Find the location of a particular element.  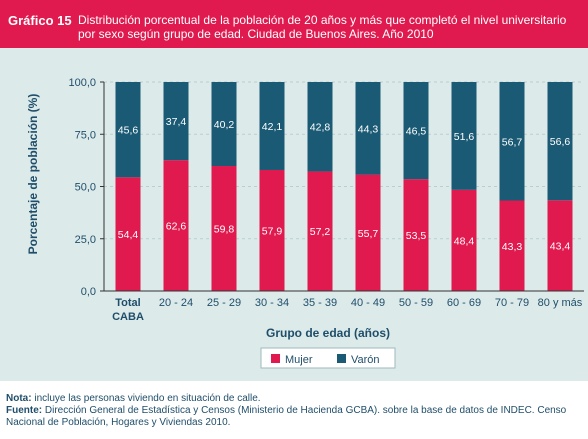

data-label-mujer: 62,6 is located at coordinates (176, 227).